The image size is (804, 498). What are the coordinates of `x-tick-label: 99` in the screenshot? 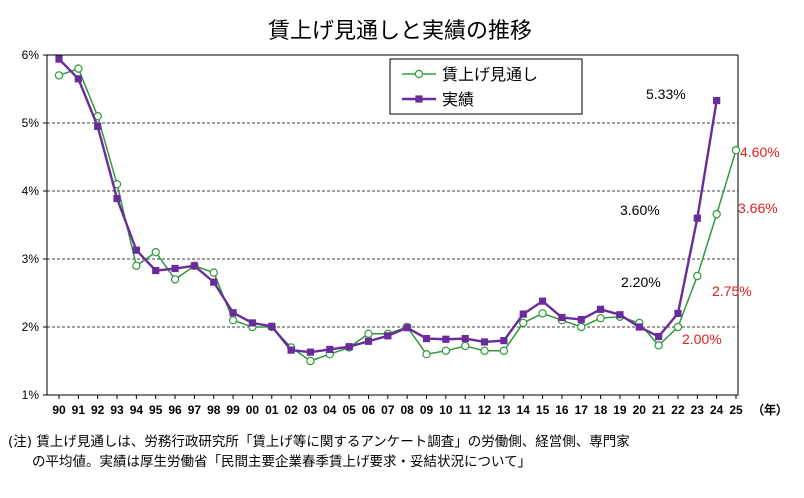 It's located at (233, 410).